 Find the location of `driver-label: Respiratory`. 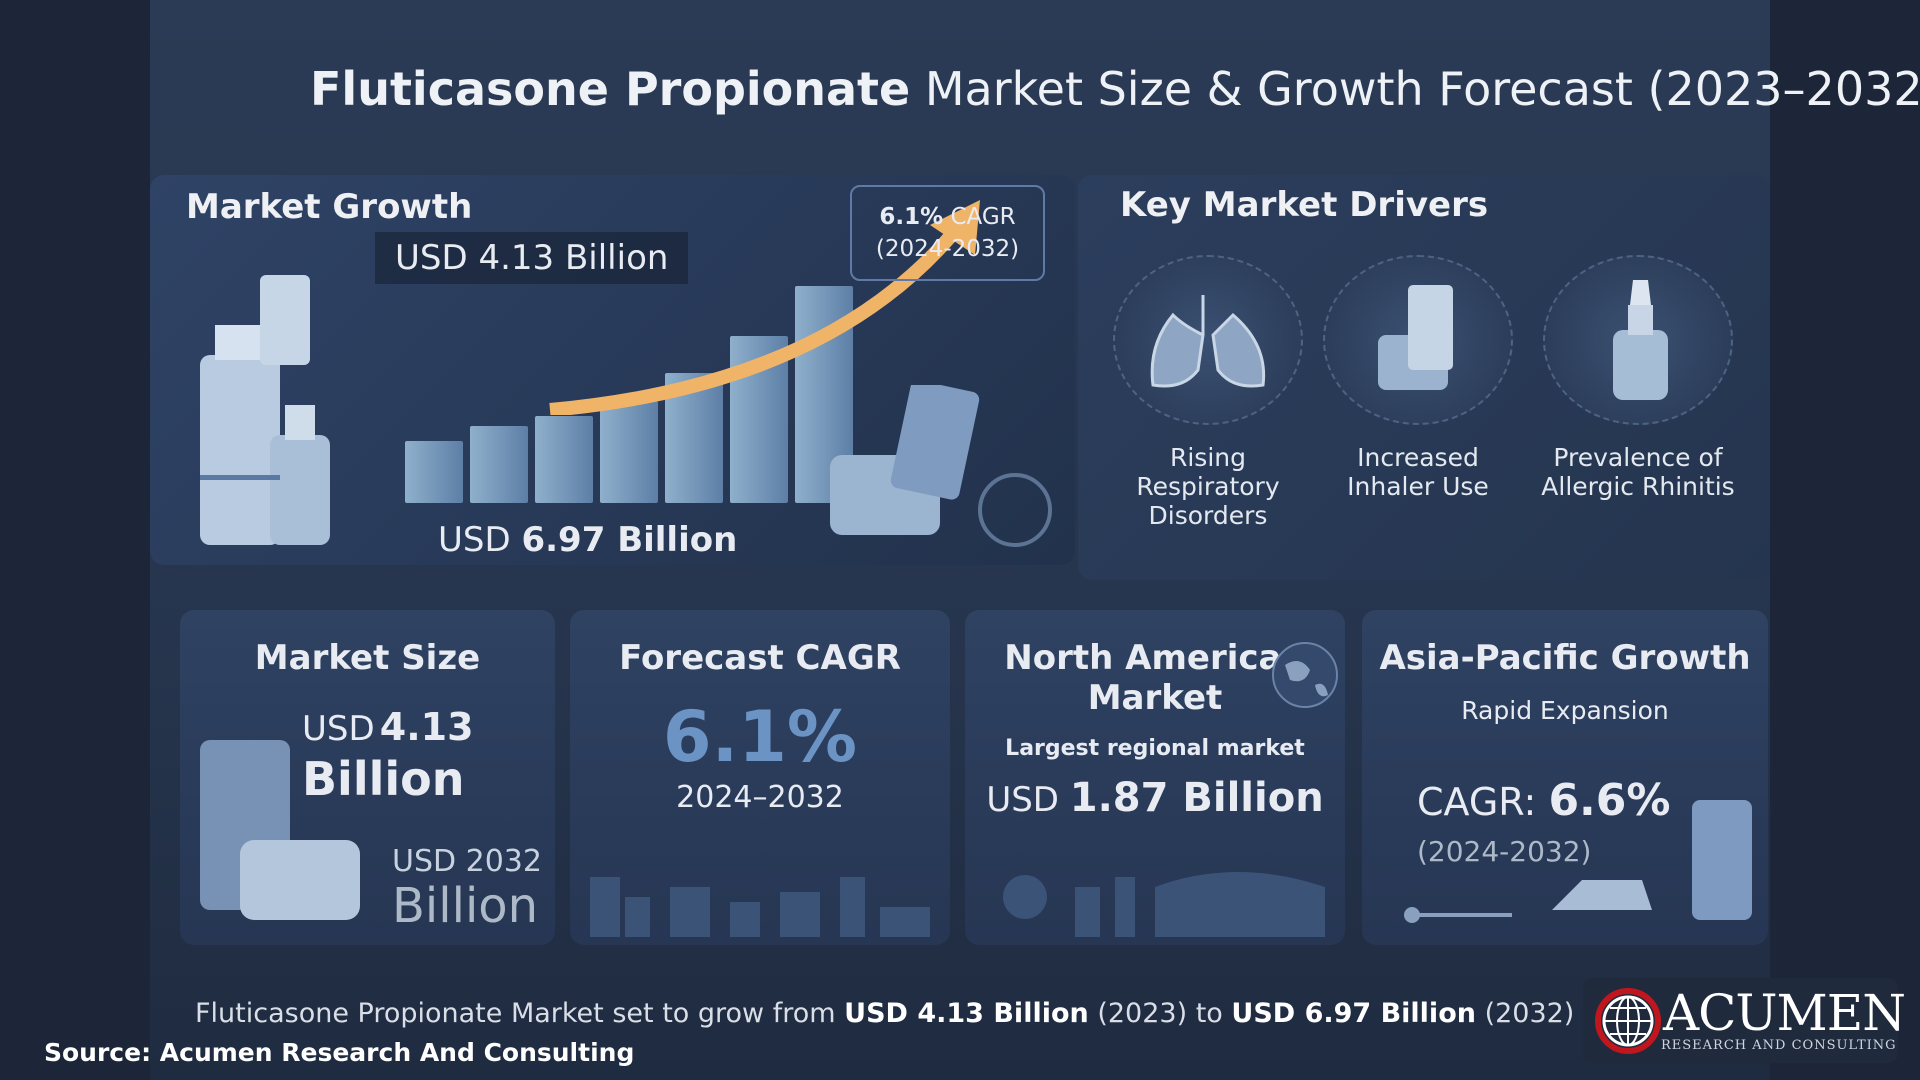

driver-label: Respiratory is located at coordinates (1208, 486).